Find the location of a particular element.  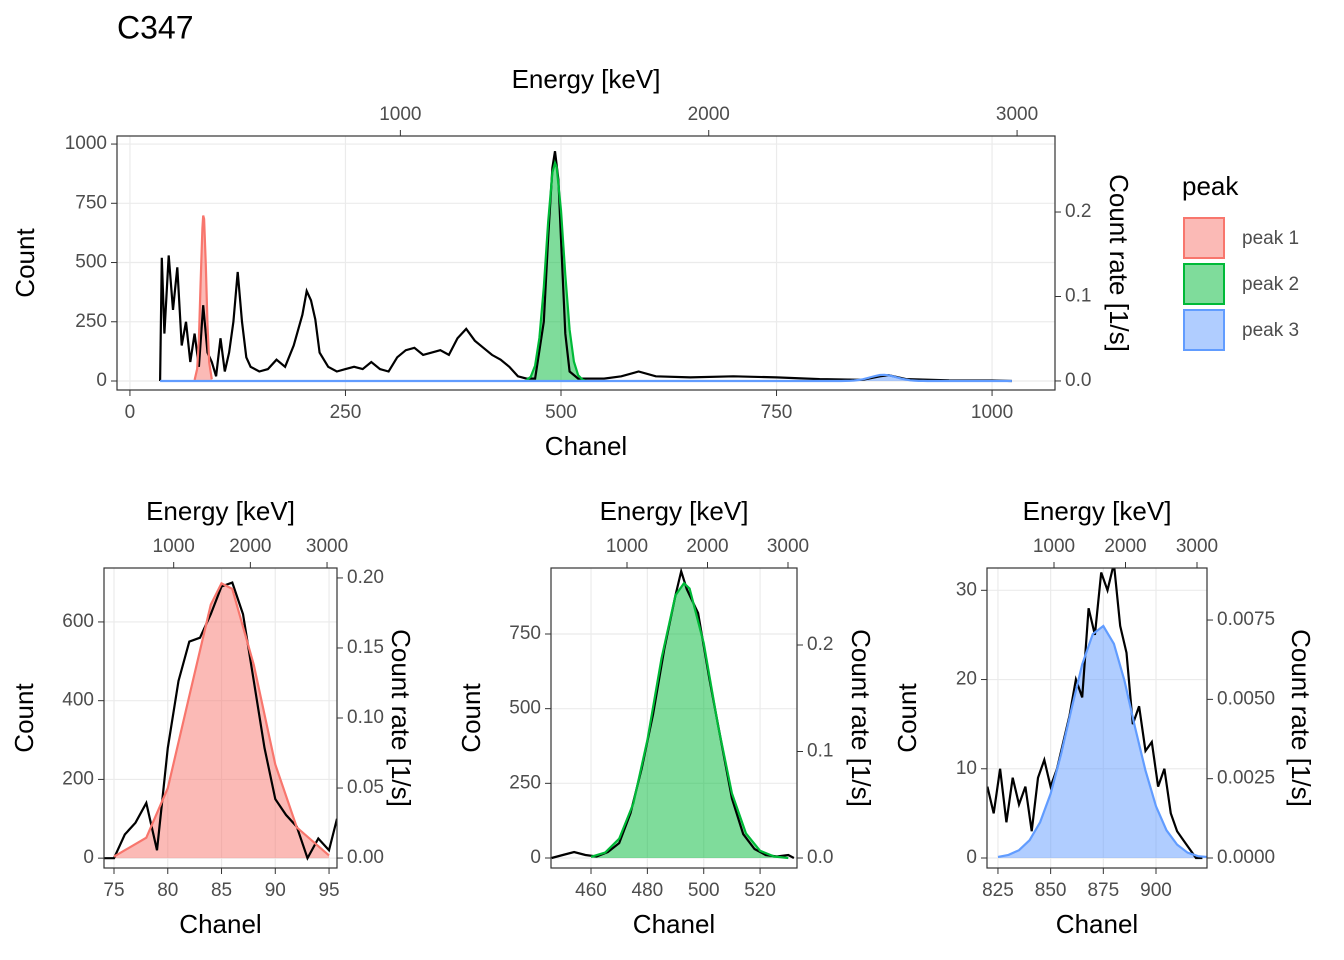

x-tick-label: 875 is located at coordinates (1103, 890).